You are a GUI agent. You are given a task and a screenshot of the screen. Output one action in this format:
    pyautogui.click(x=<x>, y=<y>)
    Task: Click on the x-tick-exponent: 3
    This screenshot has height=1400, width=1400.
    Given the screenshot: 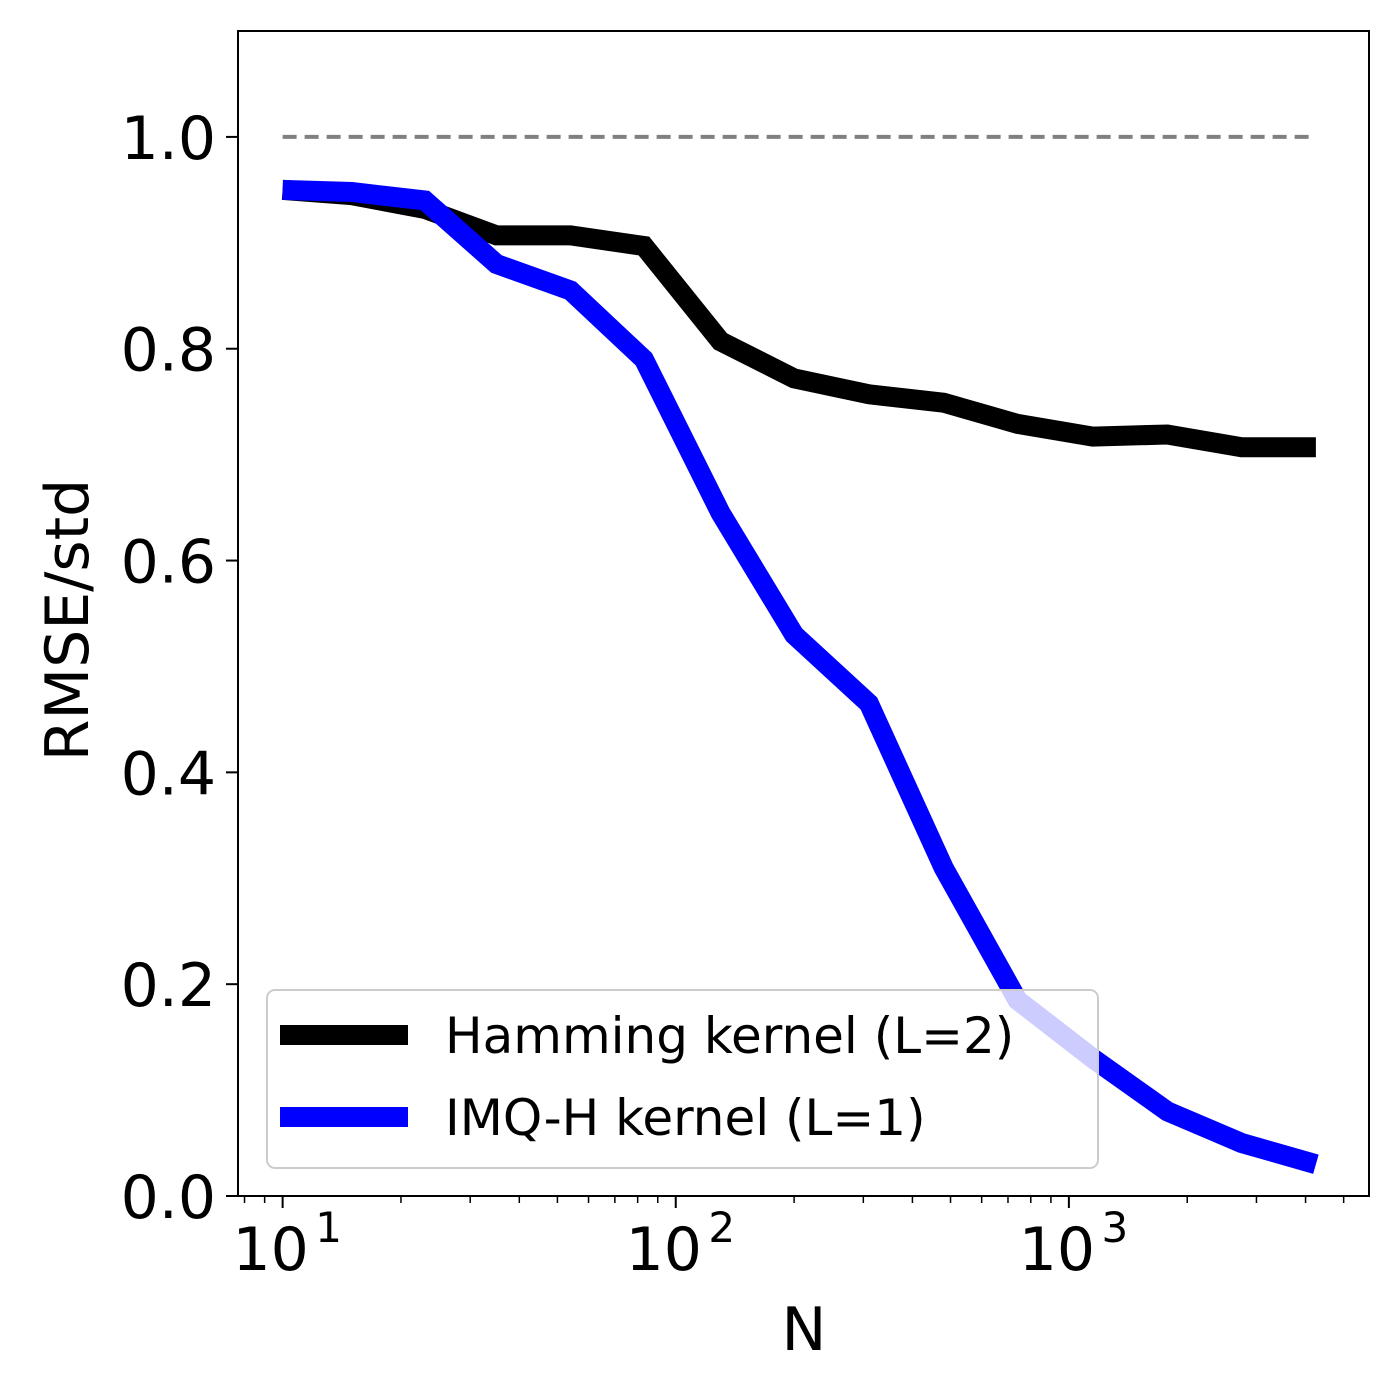 What is the action you would take?
    pyautogui.click(x=1115, y=1227)
    